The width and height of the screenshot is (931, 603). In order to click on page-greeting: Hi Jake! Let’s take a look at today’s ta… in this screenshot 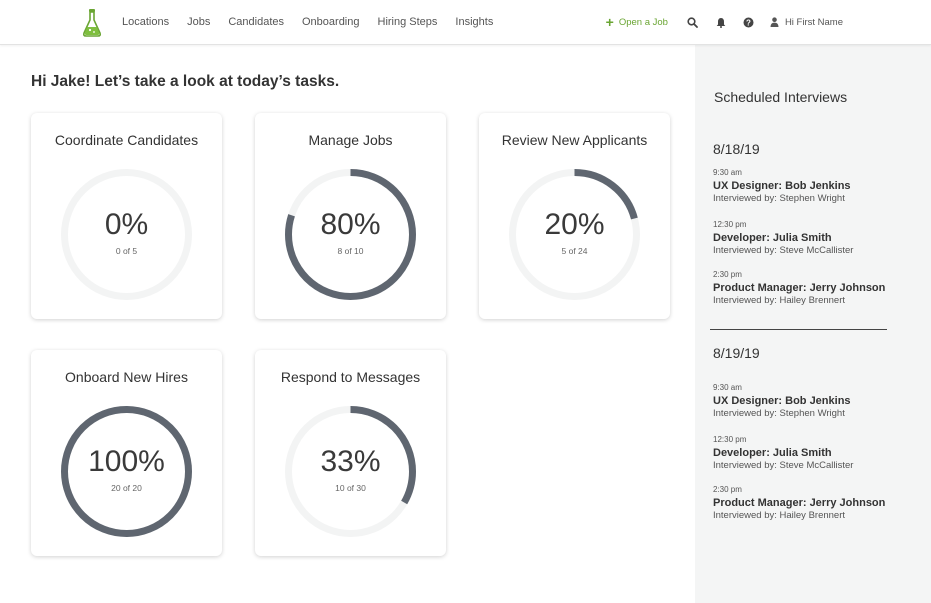, I will do `click(185, 81)`.